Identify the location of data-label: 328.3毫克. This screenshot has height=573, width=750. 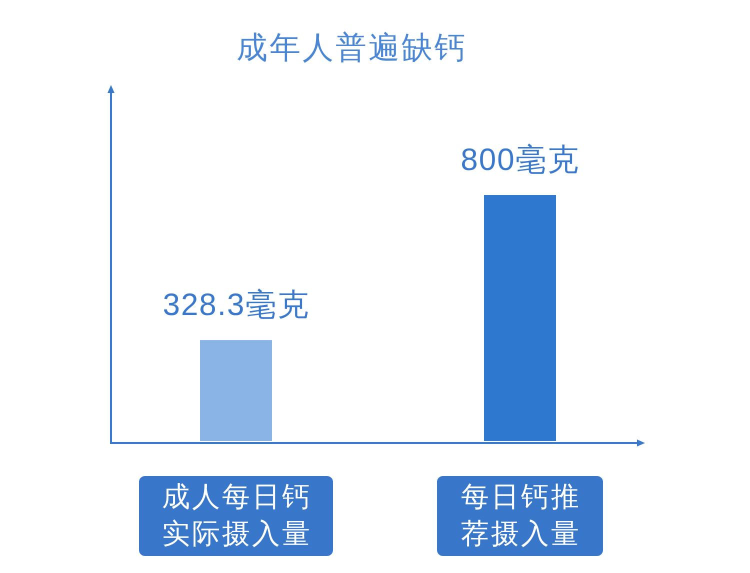
(236, 304).